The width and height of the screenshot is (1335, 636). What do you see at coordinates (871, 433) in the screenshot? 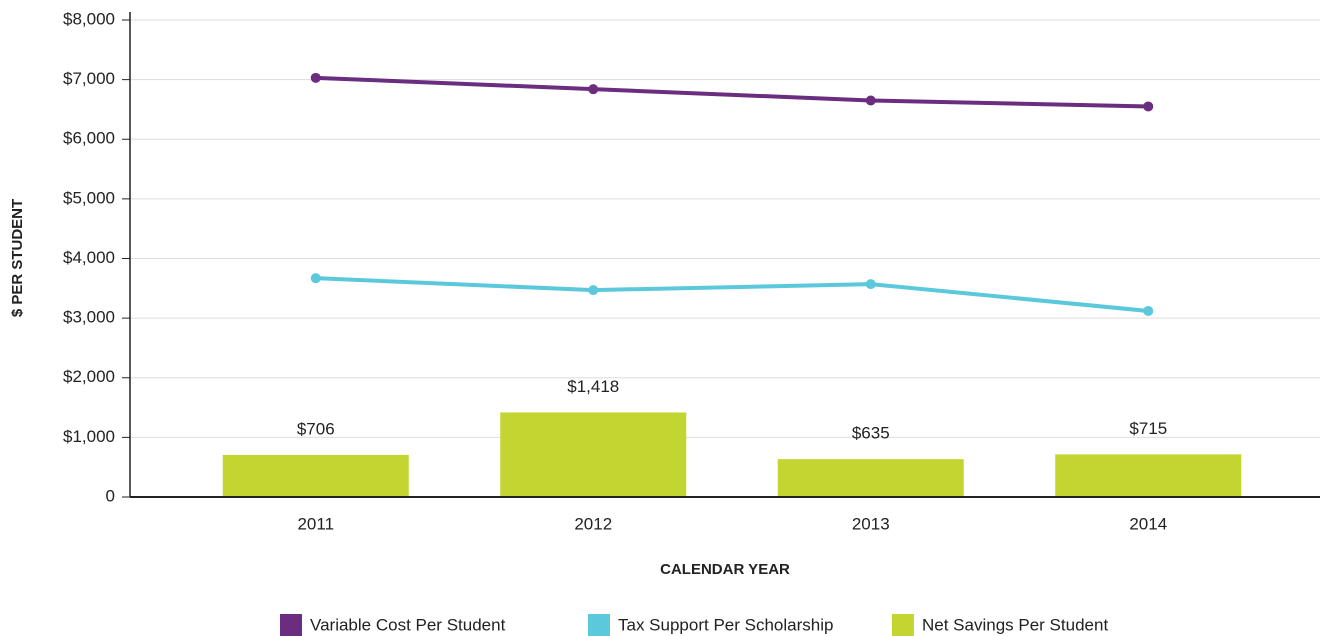
I see `bar-value-label: $635` at bounding box center [871, 433].